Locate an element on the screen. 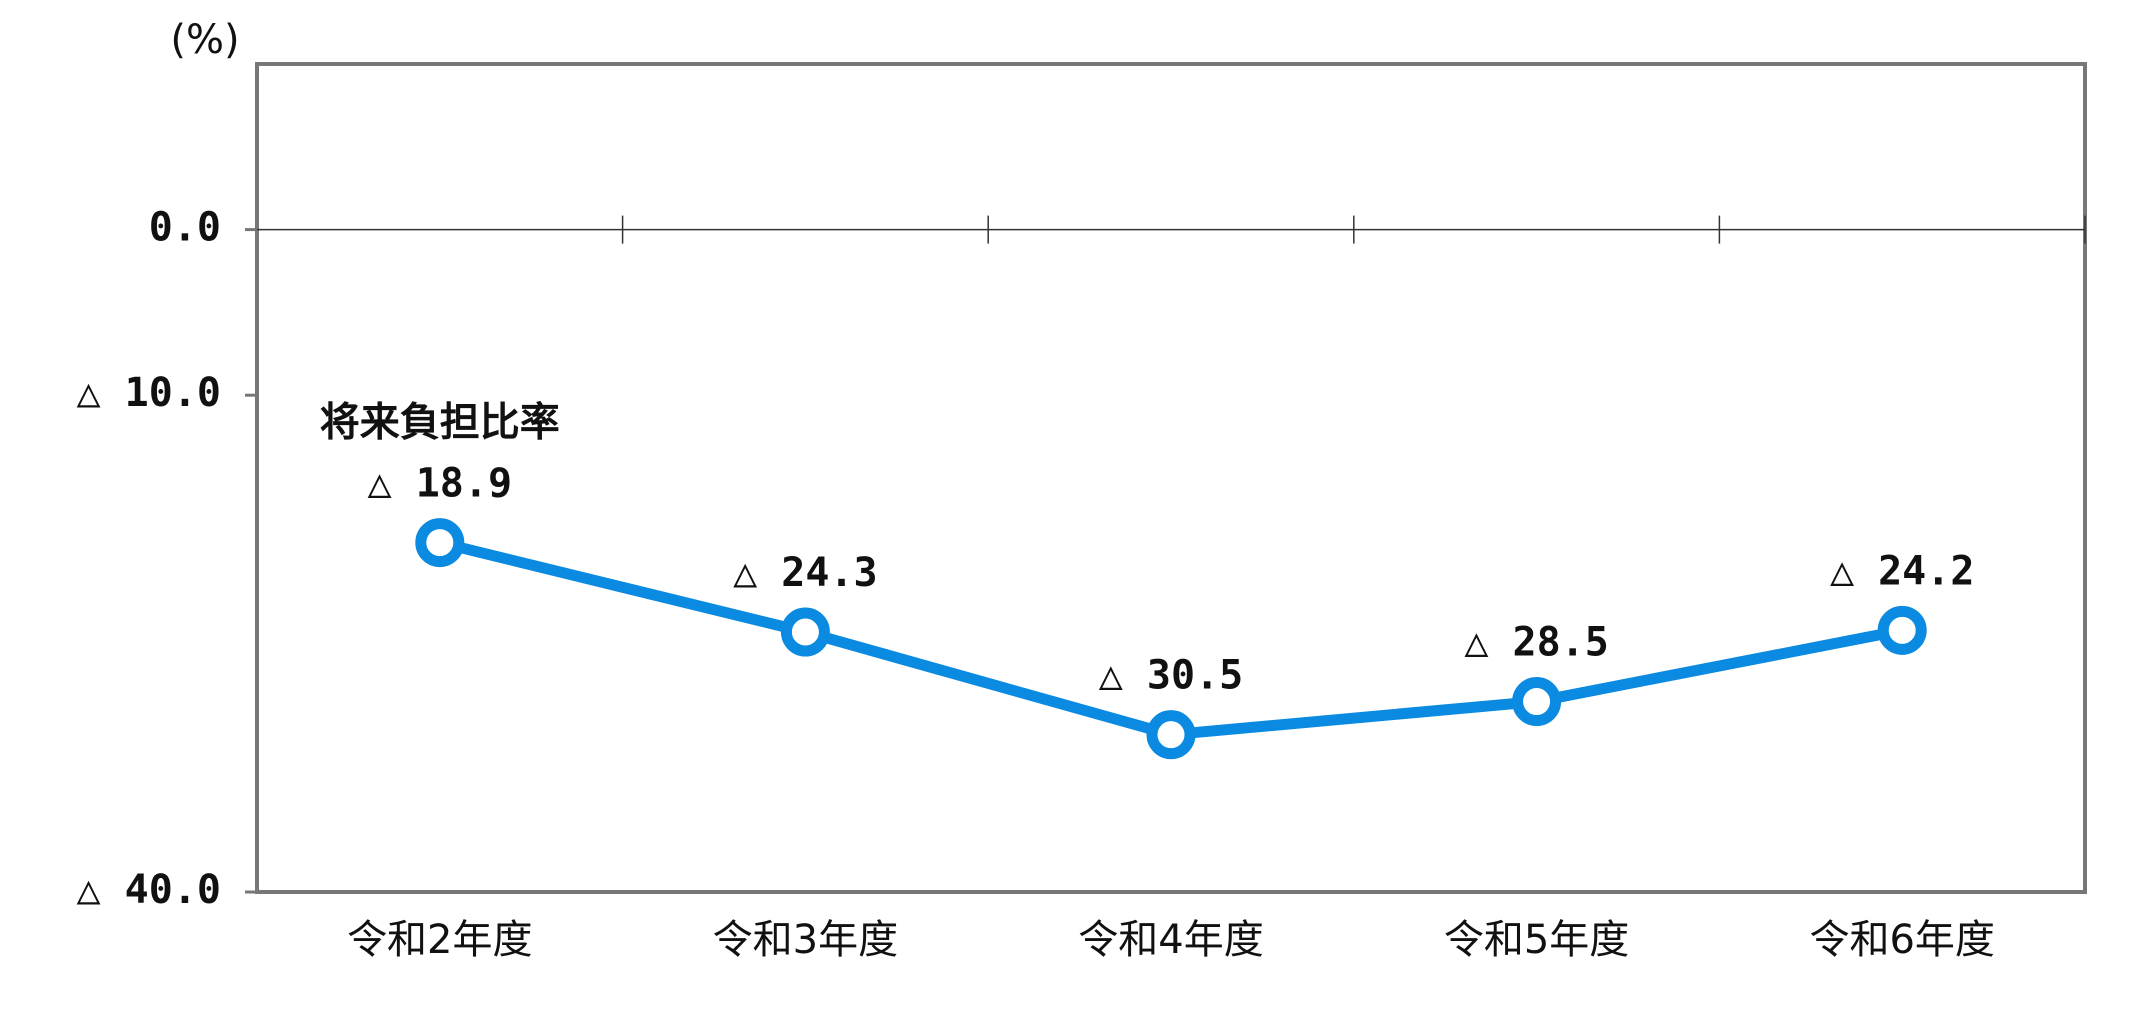 This screenshot has width=2133, height=1033. data-label: △ 18.9 is located at coordinates (440, 484).